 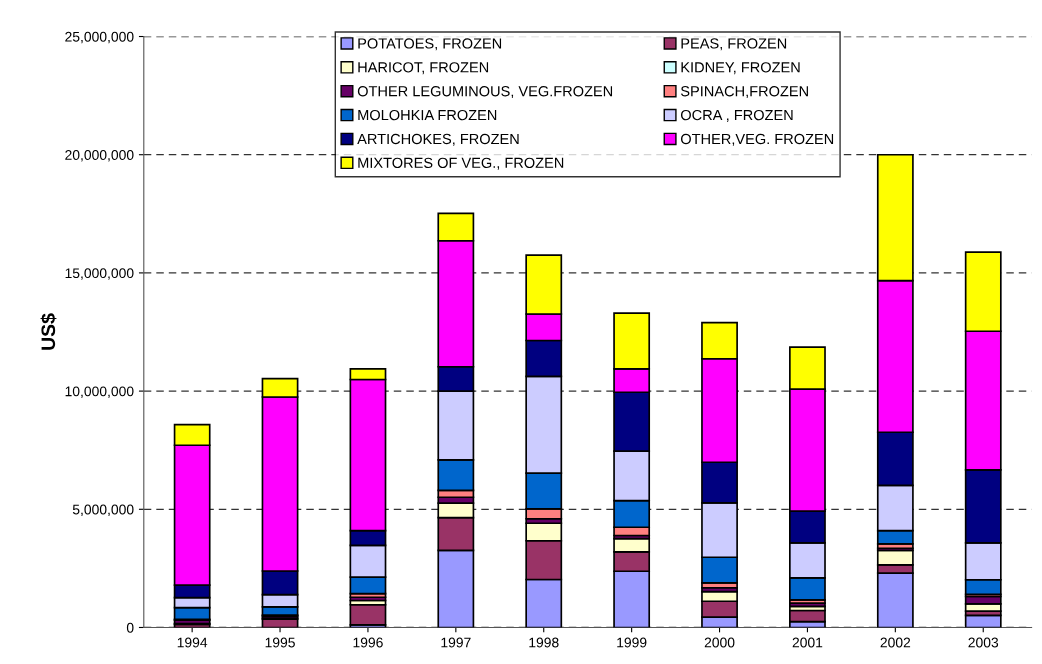 I want to click on x-tick-label: 1999, so click(x=632, y=642).